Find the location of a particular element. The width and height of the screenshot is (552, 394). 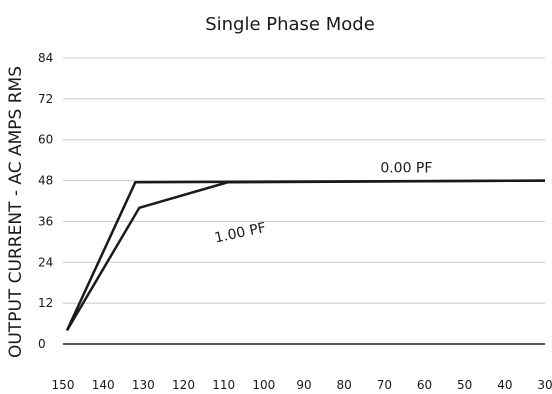

x-tick-label-60: 60 is located at coordinates (424, 385).